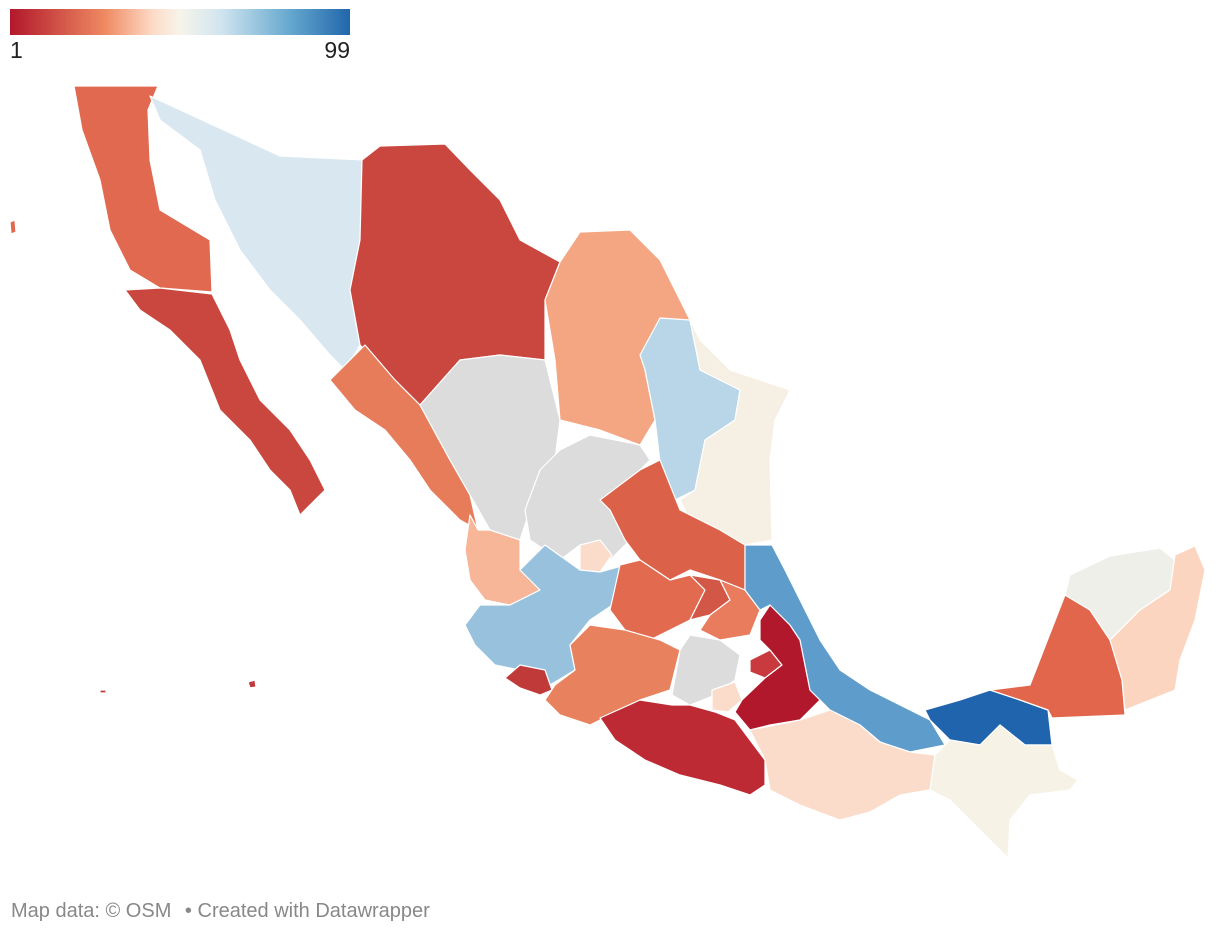 The image size is (1220, 936). What do you see at coordinates (143, 189) in the screenshot?
I see `region-baja-california` at bounding box center [143, 189].